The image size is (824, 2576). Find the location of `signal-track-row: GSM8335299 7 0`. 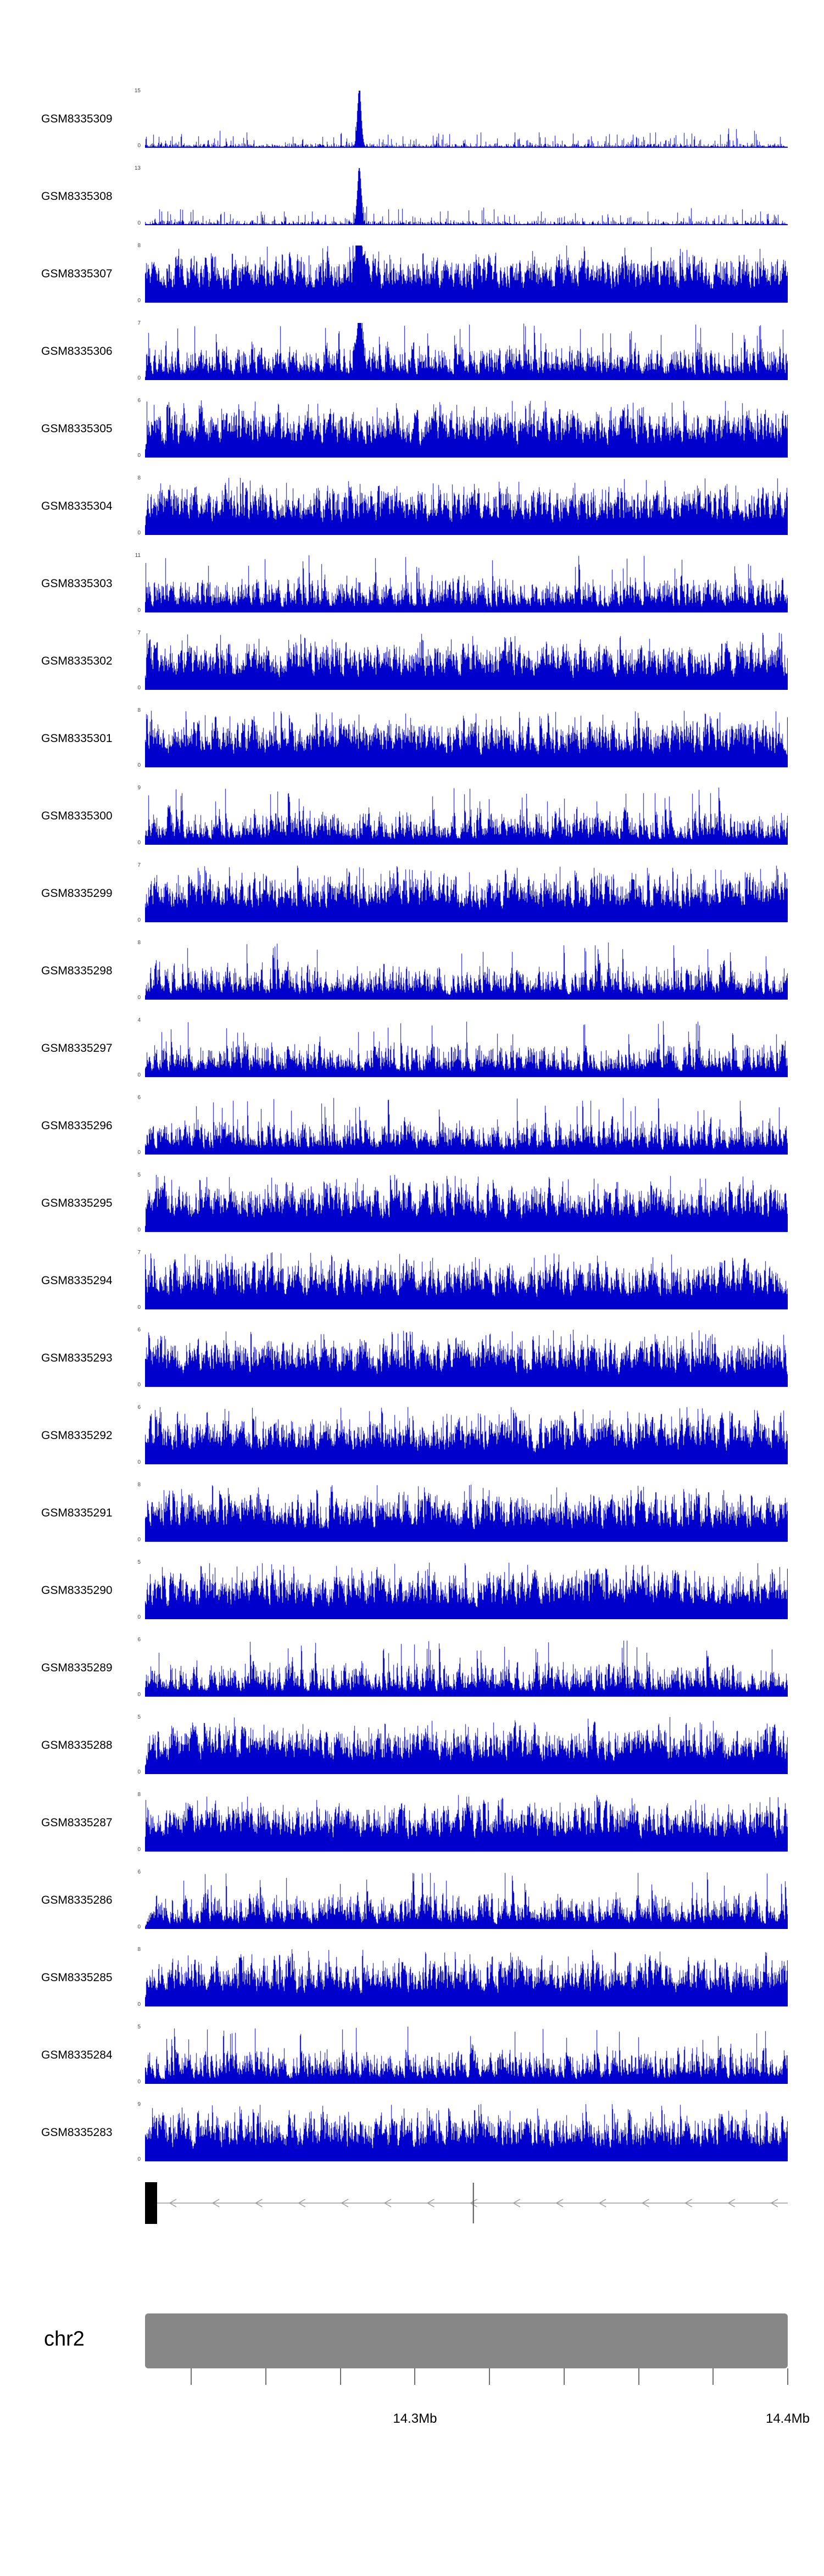

signal-track-row: GSM8335299 7 0 is located at coordinates (412, 902).